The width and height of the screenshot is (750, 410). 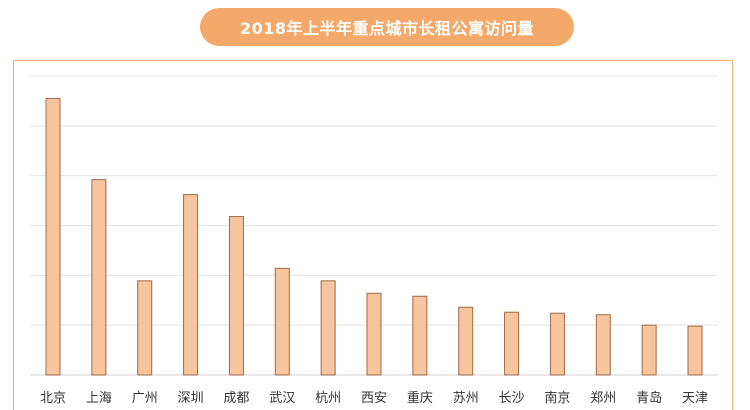 I want to click on x-tick-label: 深圳, so click(x=191, y=398).